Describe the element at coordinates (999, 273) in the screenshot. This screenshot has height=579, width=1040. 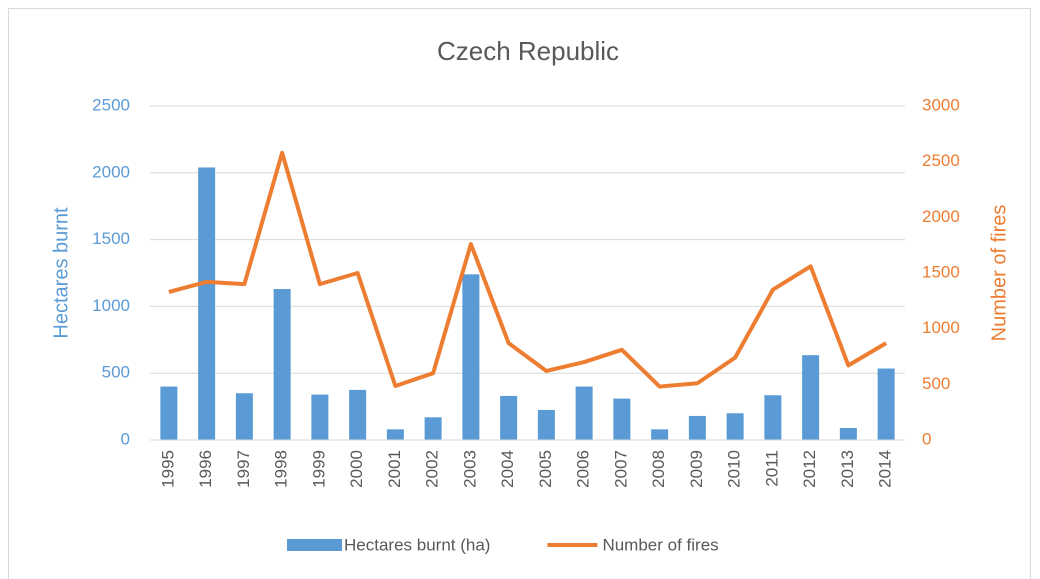
I see `y2-axis-title: Number of fires` at that location.